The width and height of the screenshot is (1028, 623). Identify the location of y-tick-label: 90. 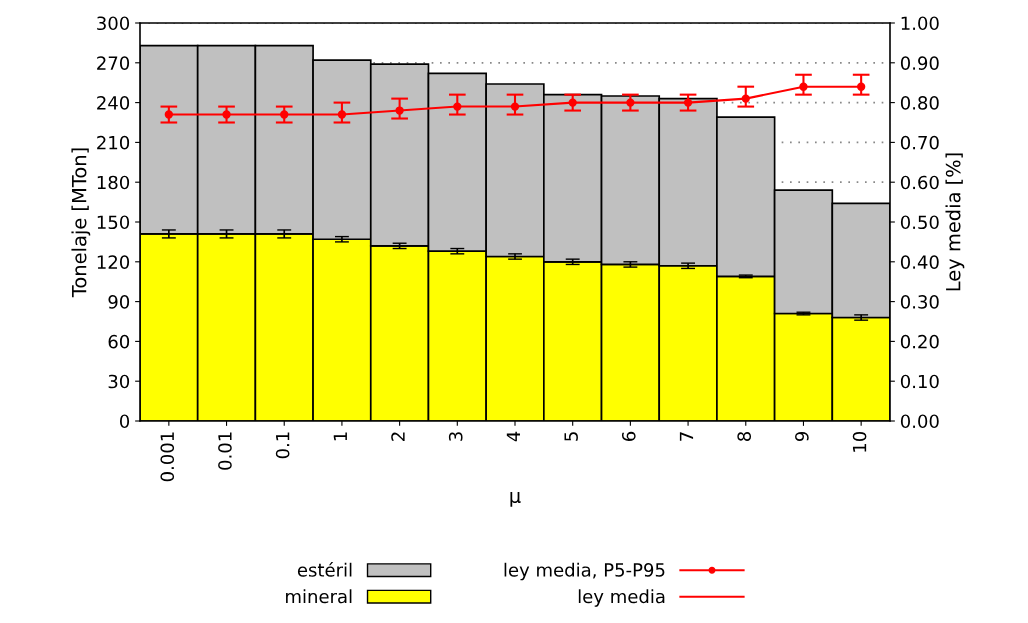
(119, 302).